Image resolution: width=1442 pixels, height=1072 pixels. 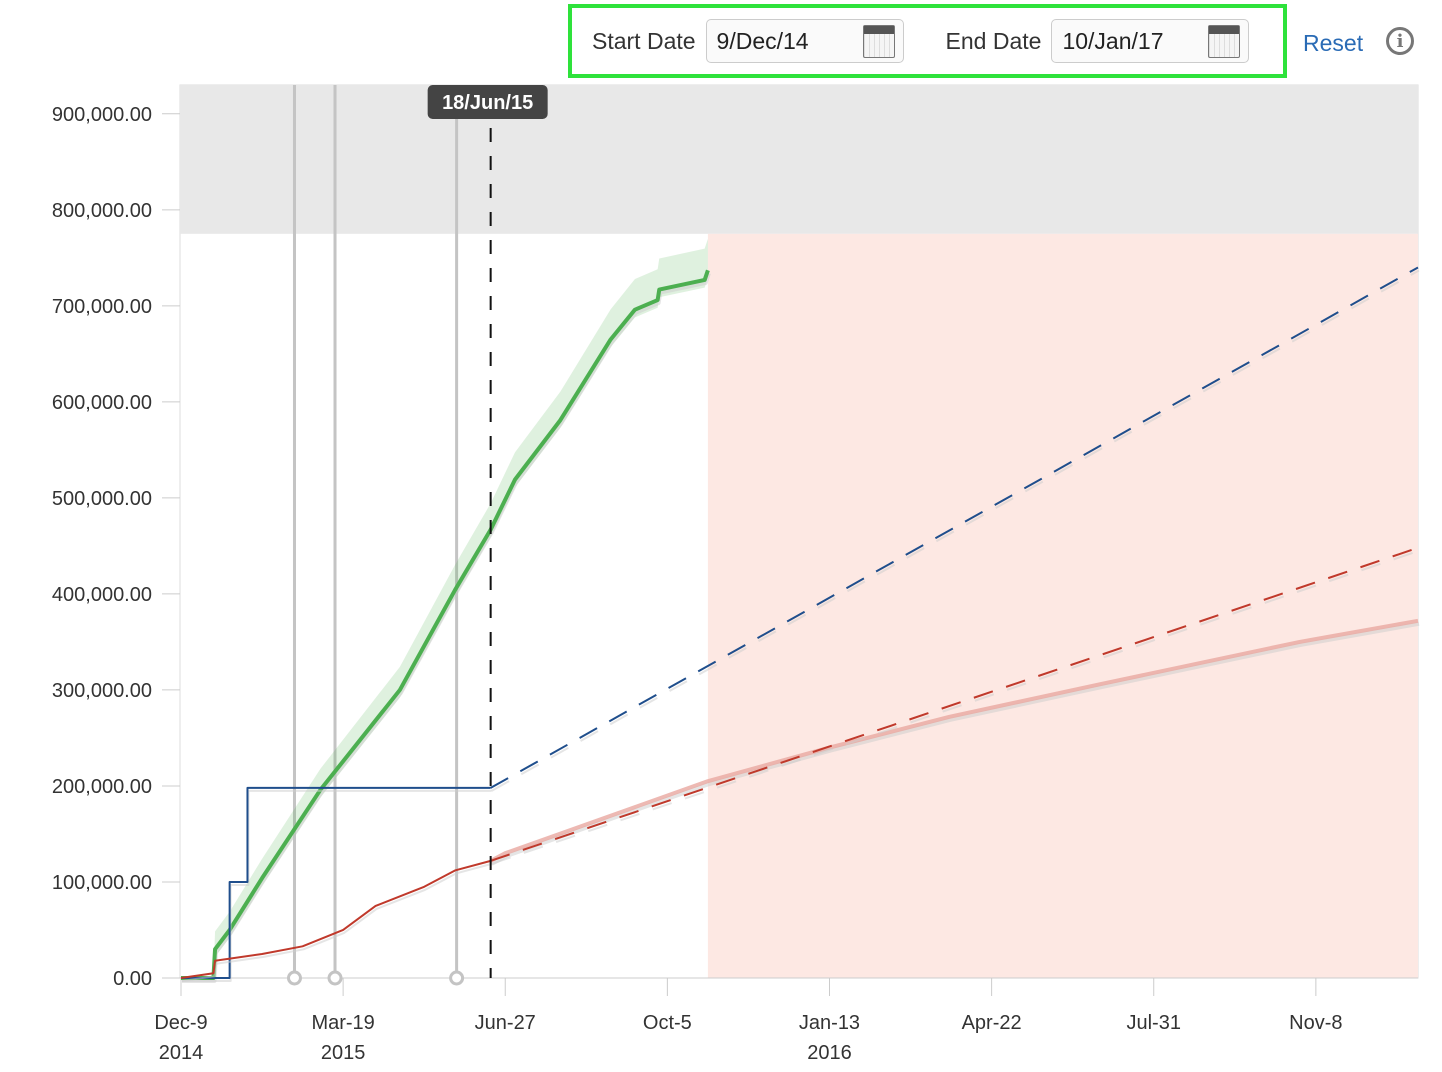 I want to click on y-tick-label: 100,000.00, so click(x=102, y=883).